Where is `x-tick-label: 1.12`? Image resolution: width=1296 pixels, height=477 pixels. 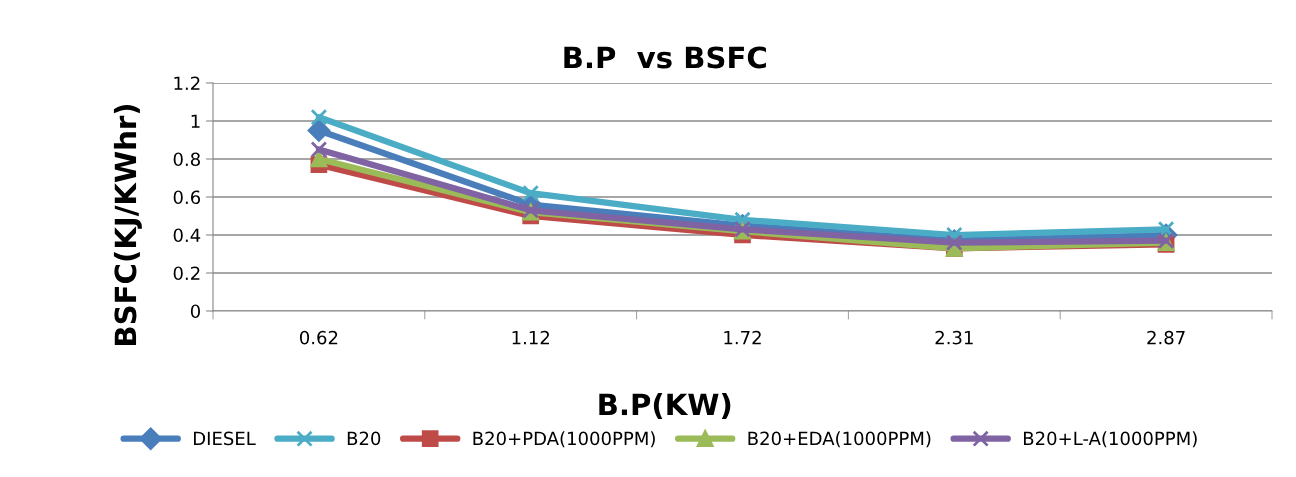 x-tick-label: 1.12 is located at coordinates (530, 337).